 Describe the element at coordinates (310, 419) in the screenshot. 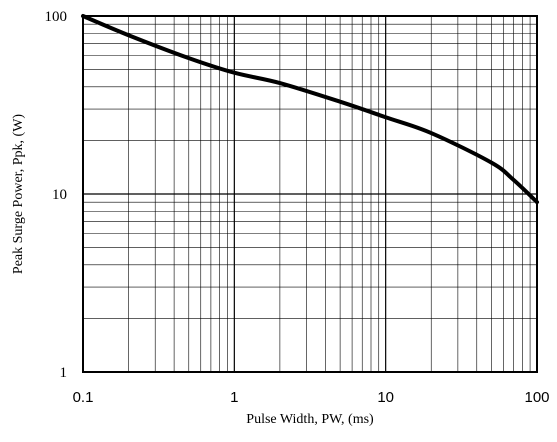

I see `x-axis-label: Pulse Width, PW, (ms)` at that location.